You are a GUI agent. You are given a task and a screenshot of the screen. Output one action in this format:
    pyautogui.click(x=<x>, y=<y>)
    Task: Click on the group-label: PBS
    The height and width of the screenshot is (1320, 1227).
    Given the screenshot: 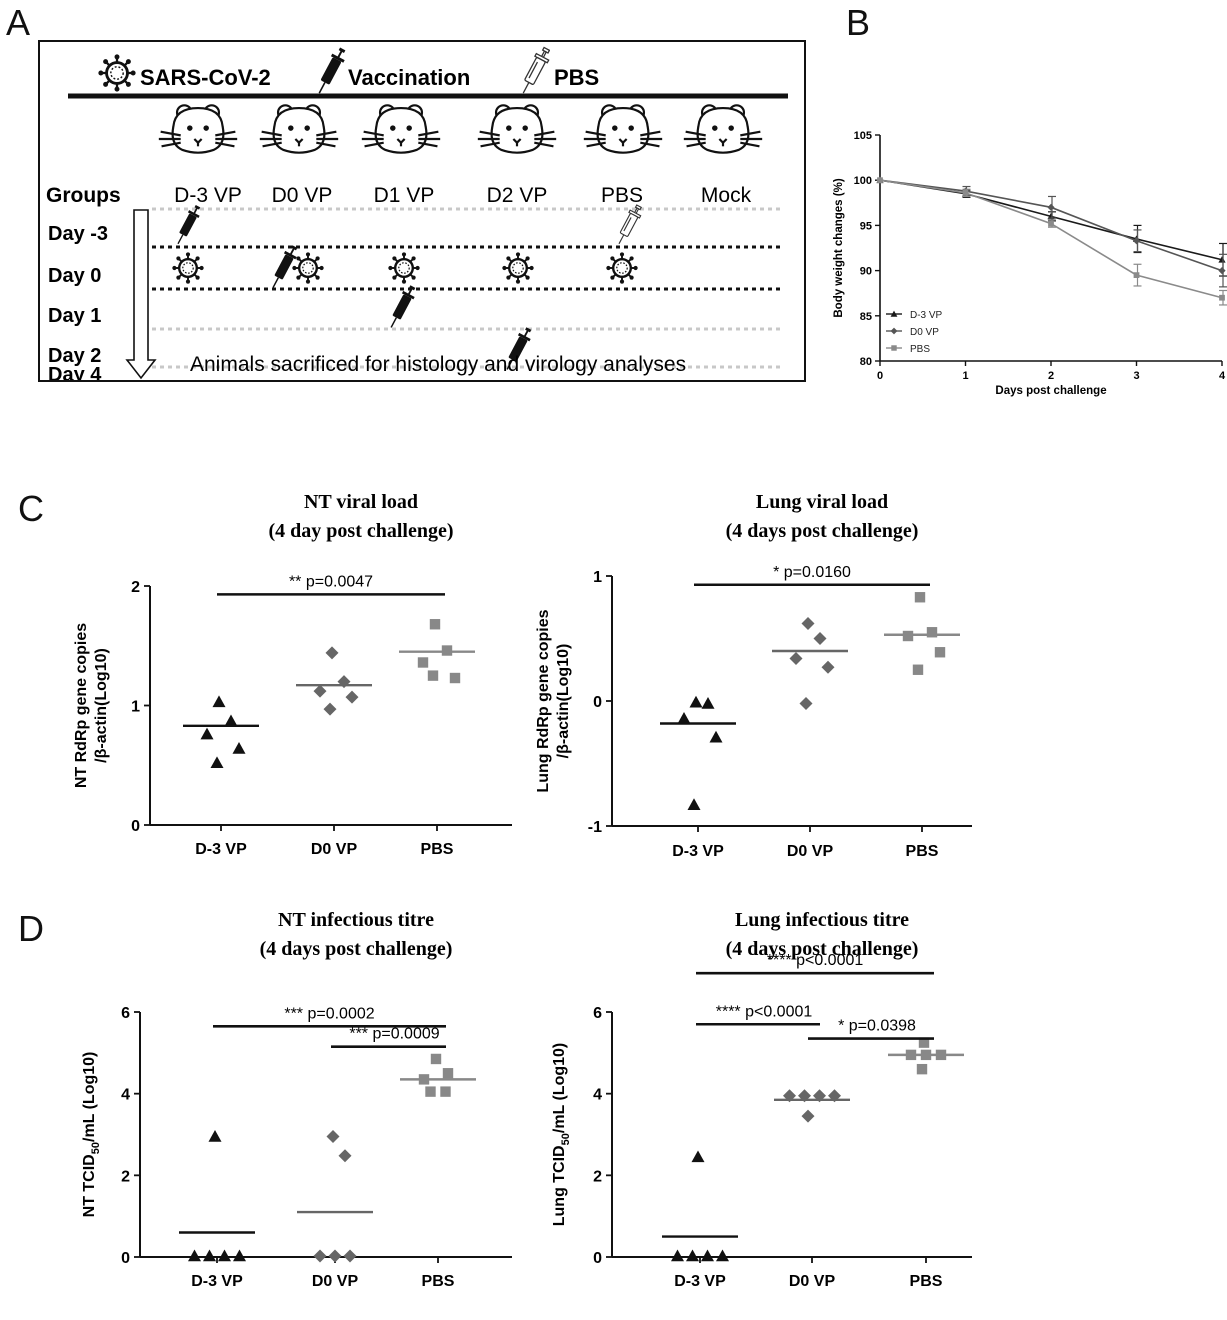 What is the action you would take?
    pyautogui.click(x=622, y=195)
    